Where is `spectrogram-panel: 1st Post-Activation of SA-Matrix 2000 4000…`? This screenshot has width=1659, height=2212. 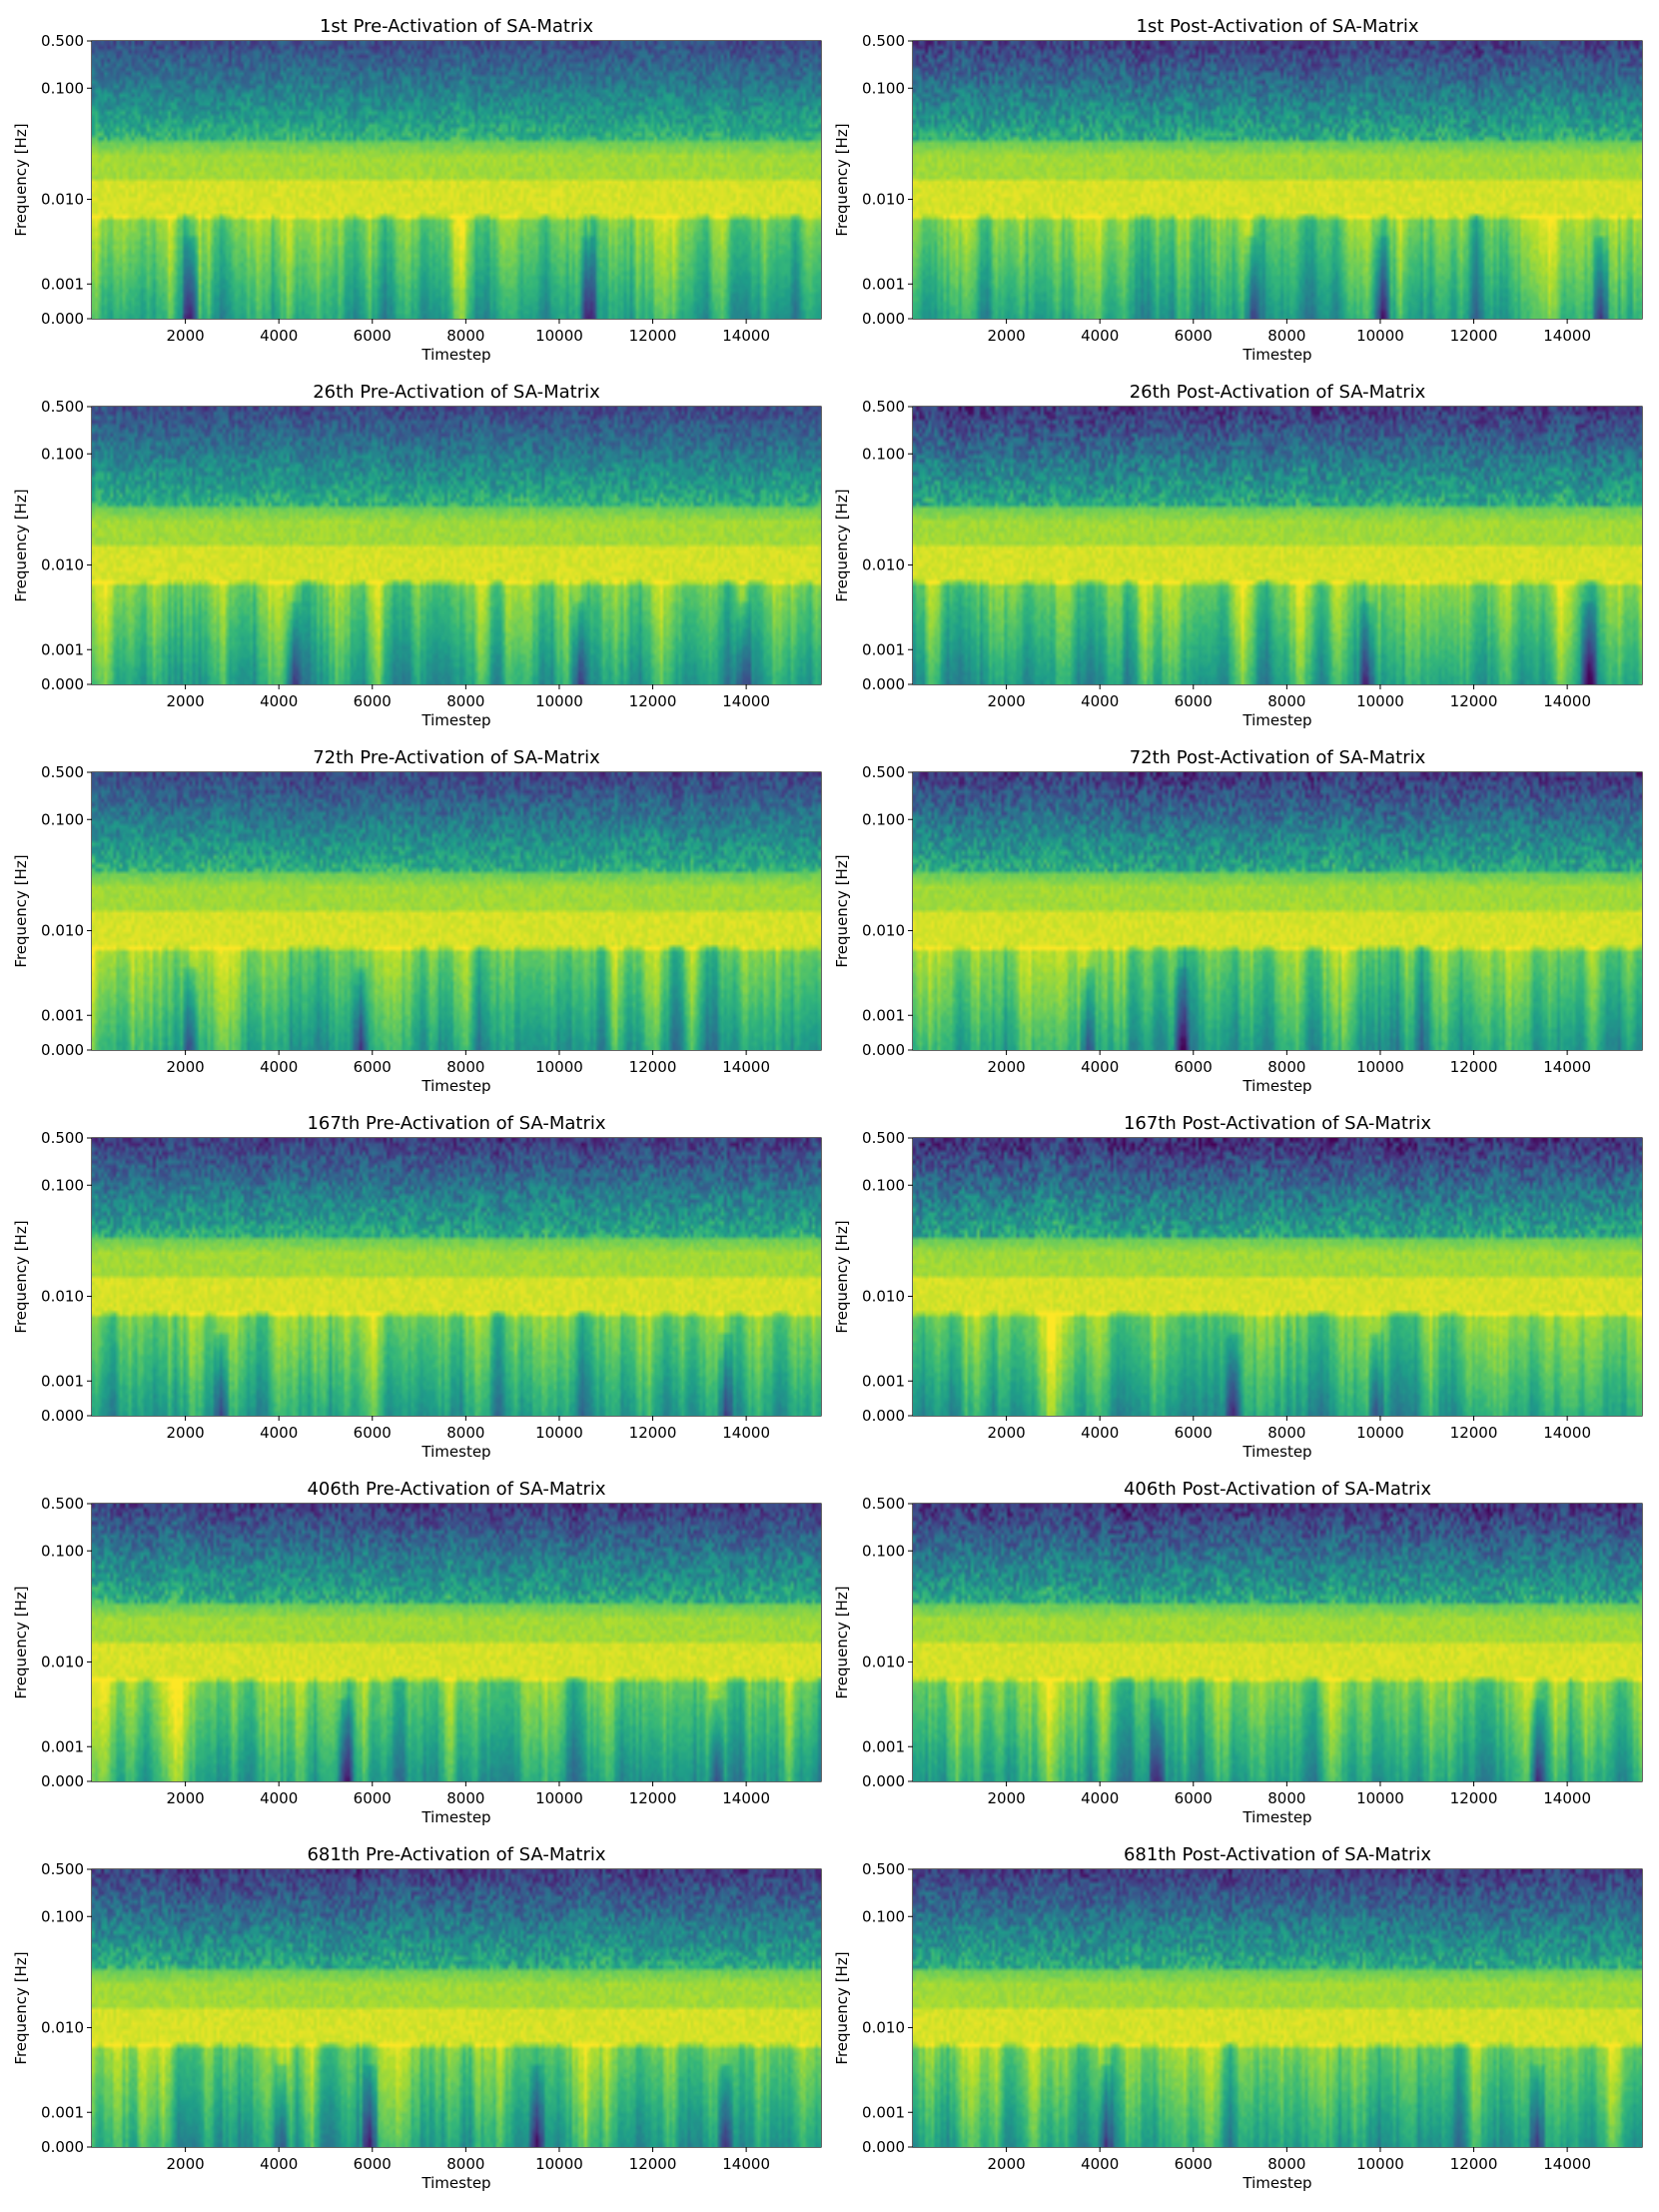
spectrogram-panel: 1st Post-Activation of SA-Matrix 2000 4000… is located at coordinates (1238, 190).